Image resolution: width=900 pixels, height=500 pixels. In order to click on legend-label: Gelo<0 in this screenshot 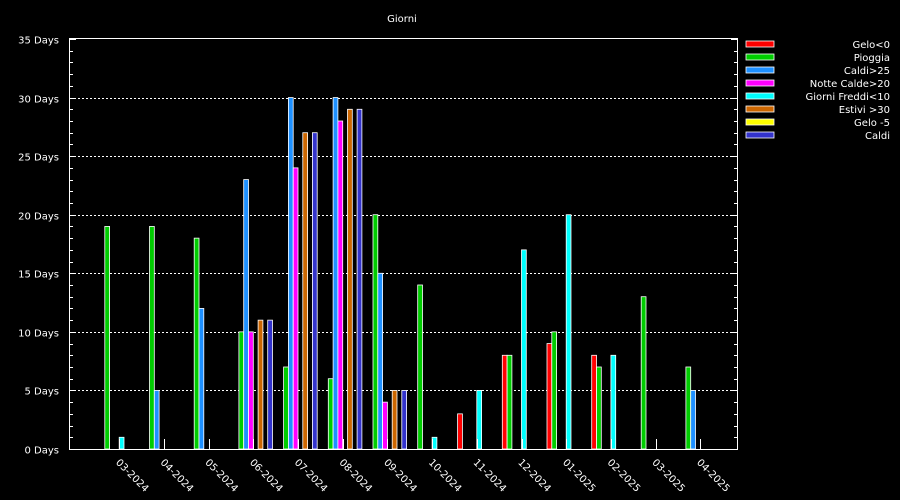, I will do `click(871, 45)`.